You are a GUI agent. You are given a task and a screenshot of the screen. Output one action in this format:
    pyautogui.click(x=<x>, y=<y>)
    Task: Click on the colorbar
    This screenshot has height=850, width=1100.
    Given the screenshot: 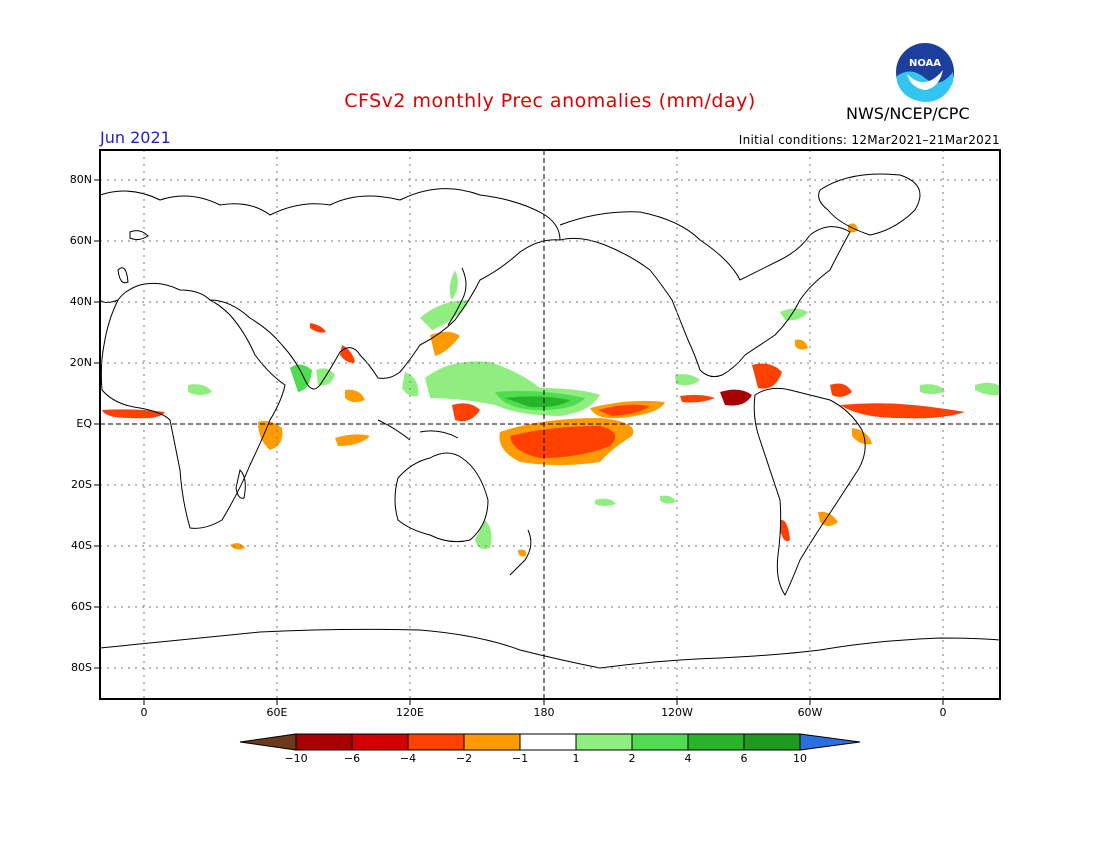 What is the action you would take?
    pyautogui.click(x=550, y=742)
    